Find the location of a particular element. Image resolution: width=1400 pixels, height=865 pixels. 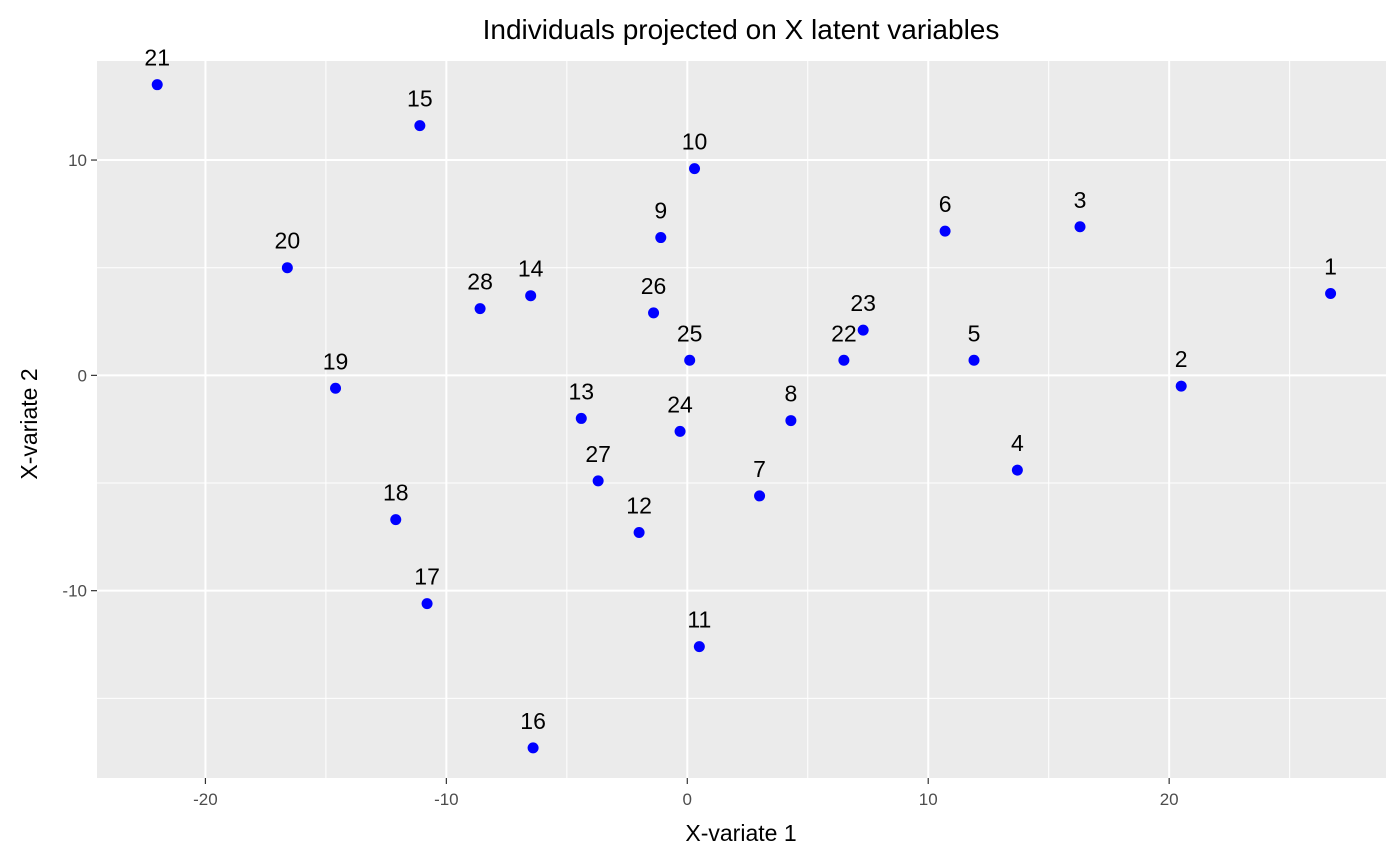

point-label-28: 28 is located at coordinates (480, 282).